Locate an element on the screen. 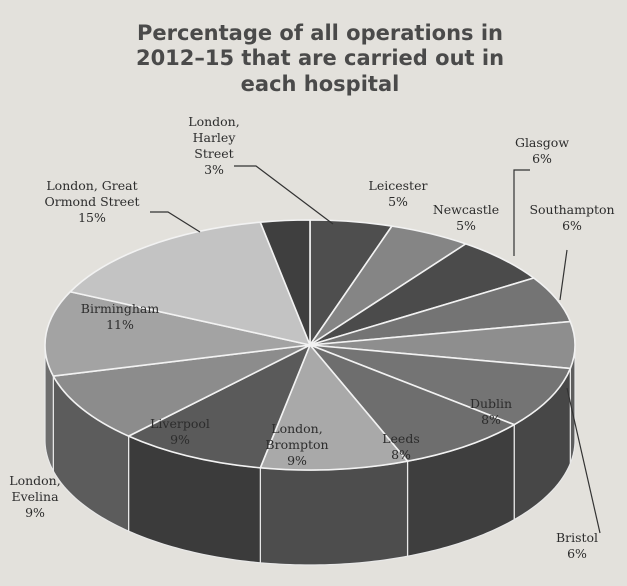 The image size is (627, 586). slice-london-brompton is located at coordinates (334, 407).